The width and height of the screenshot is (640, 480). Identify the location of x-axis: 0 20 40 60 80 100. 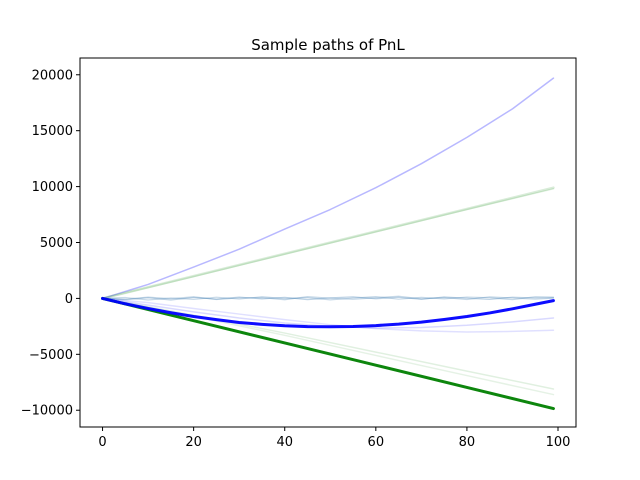
(334, 438).